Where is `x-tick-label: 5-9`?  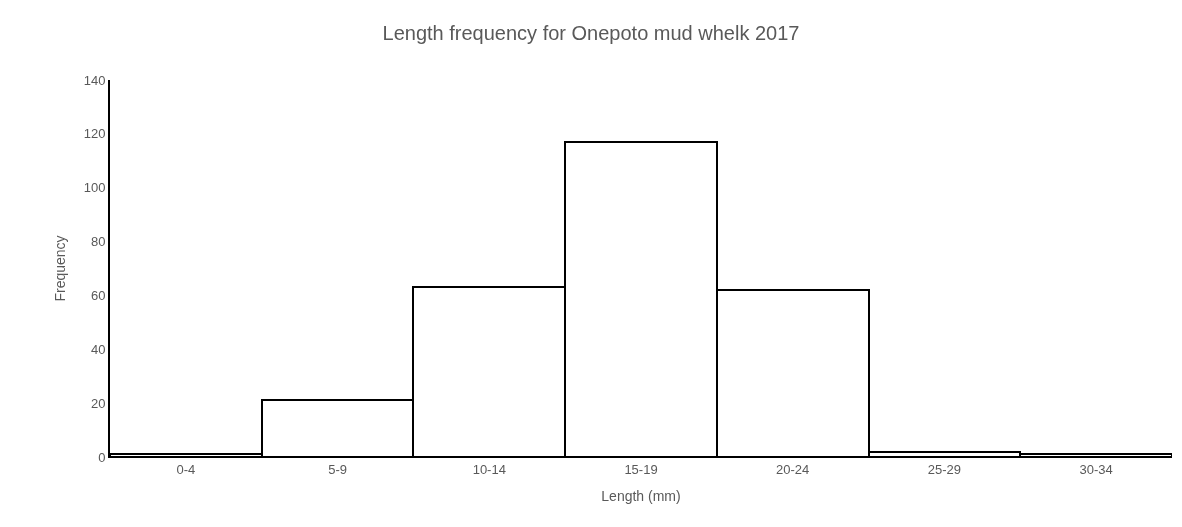 x-tick-label: 5-9 is located at coordinates (337, 469).